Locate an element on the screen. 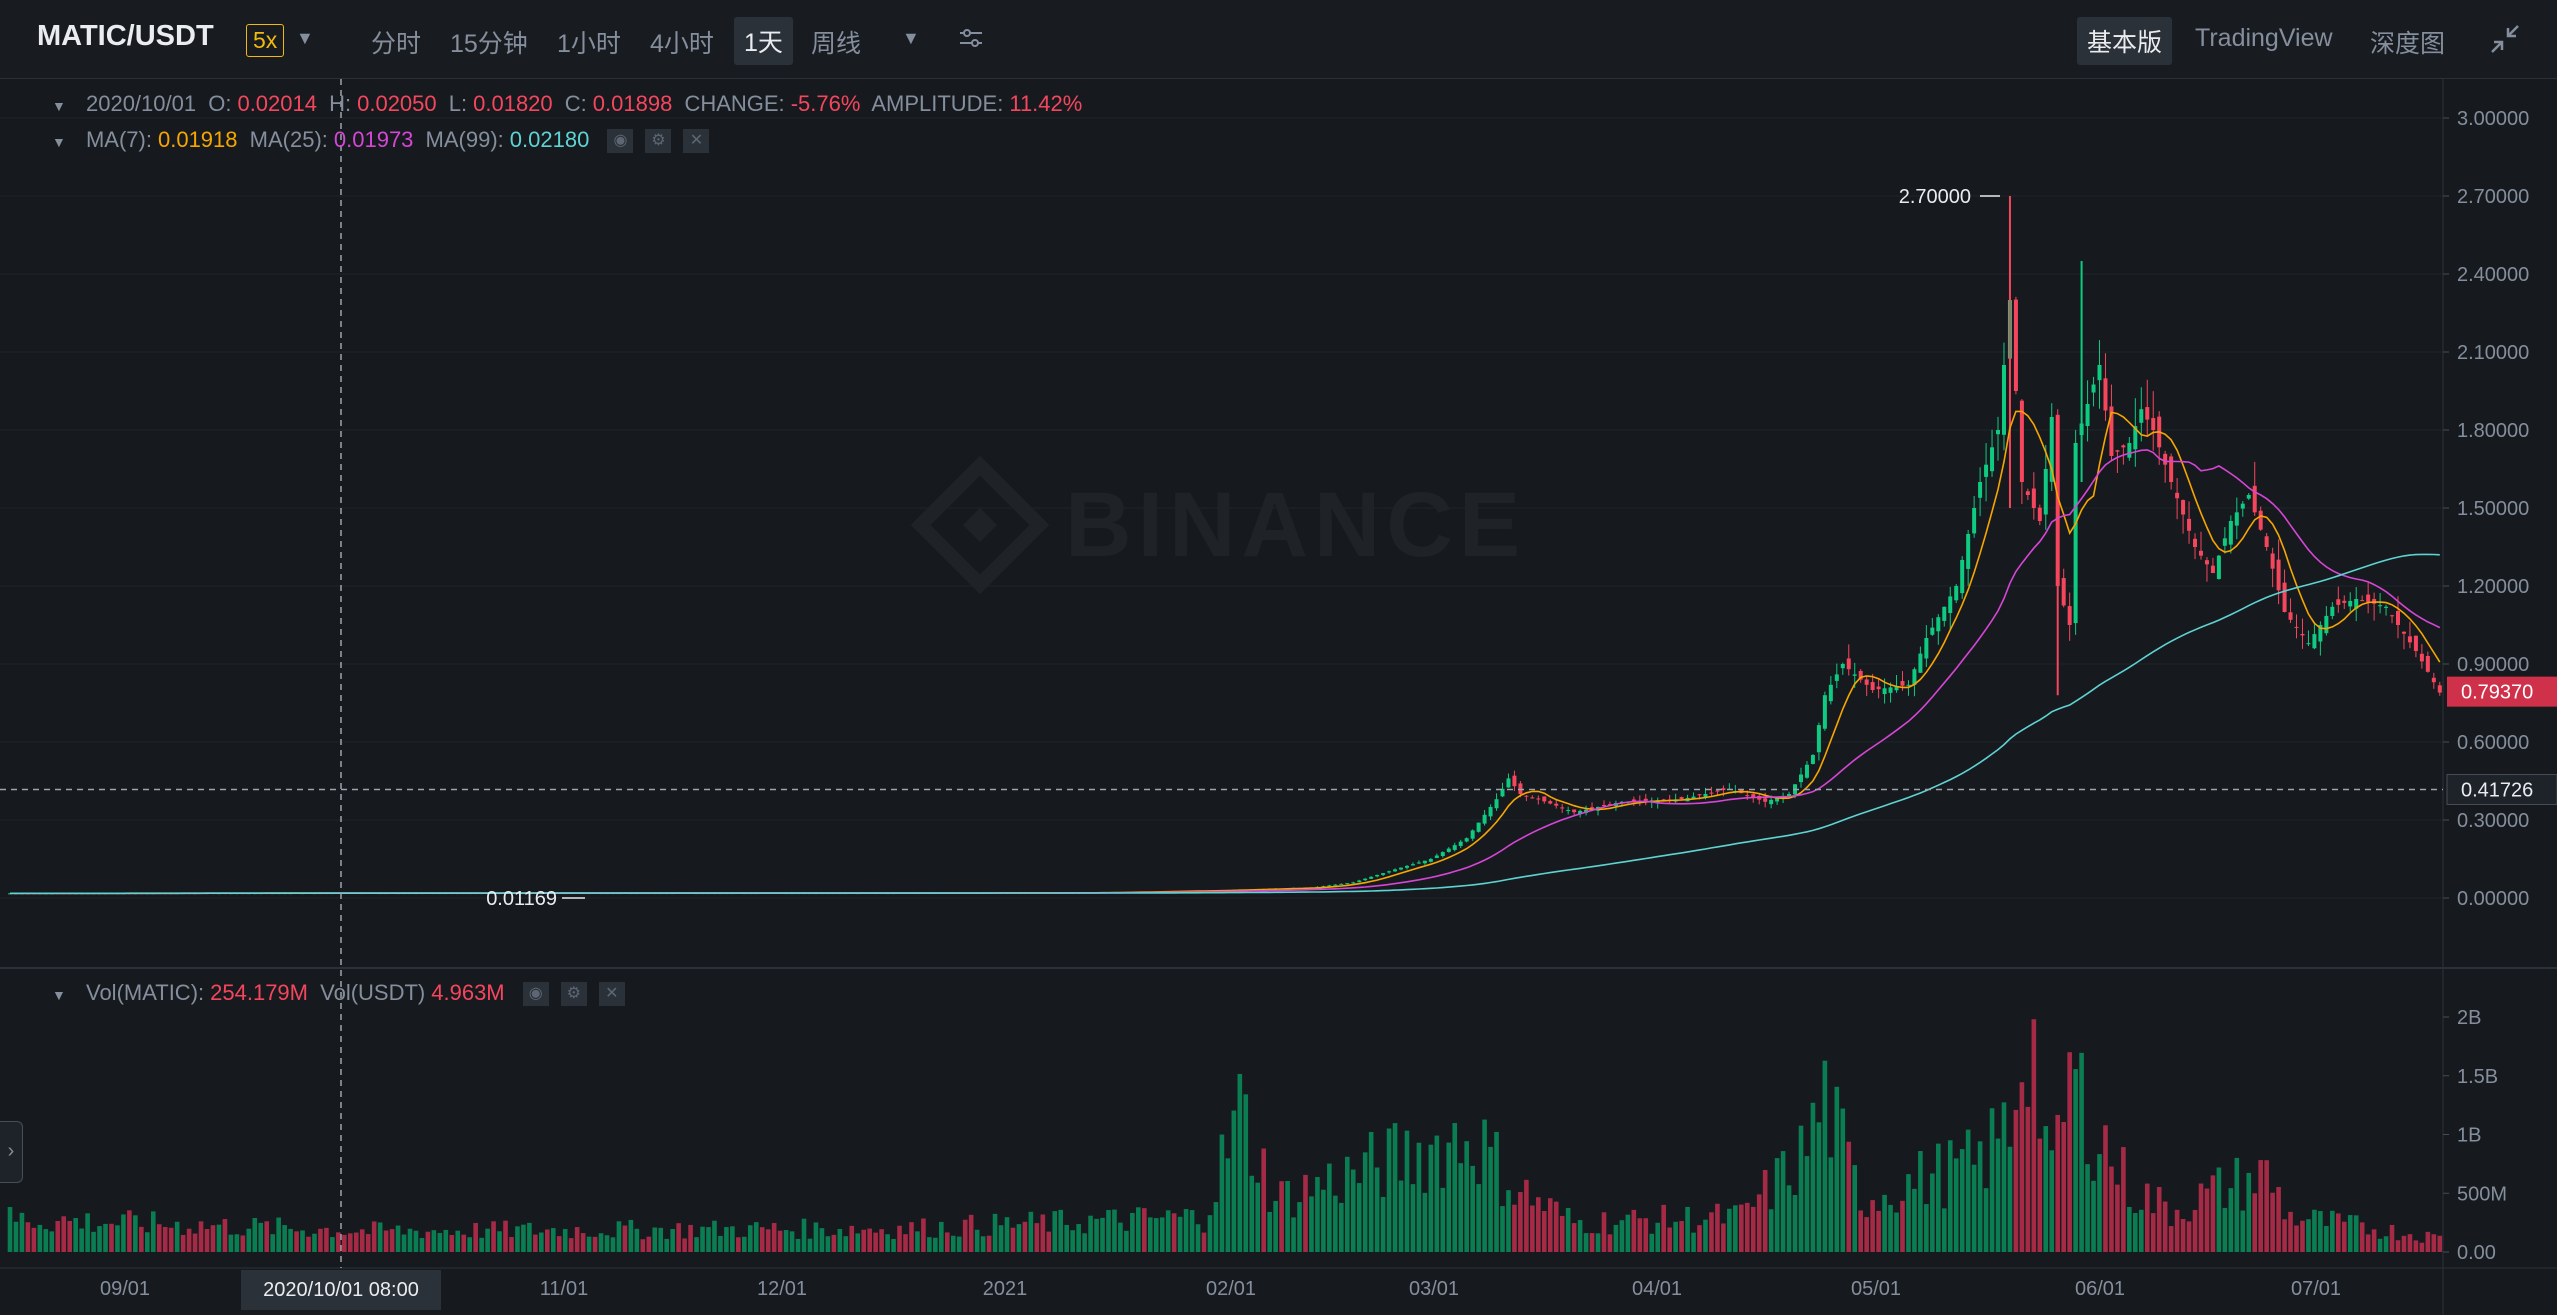  interval-tab: 周线 is located at coordinates (836, 44).